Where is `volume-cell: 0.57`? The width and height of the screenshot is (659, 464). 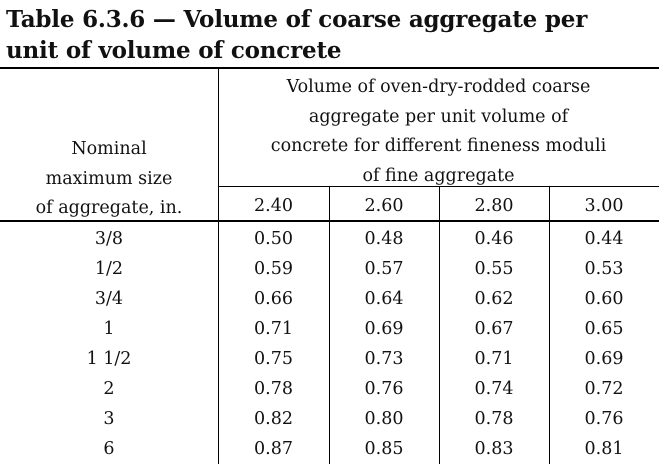 volume-cell: 0.57 is located at coordinates (384, 269).